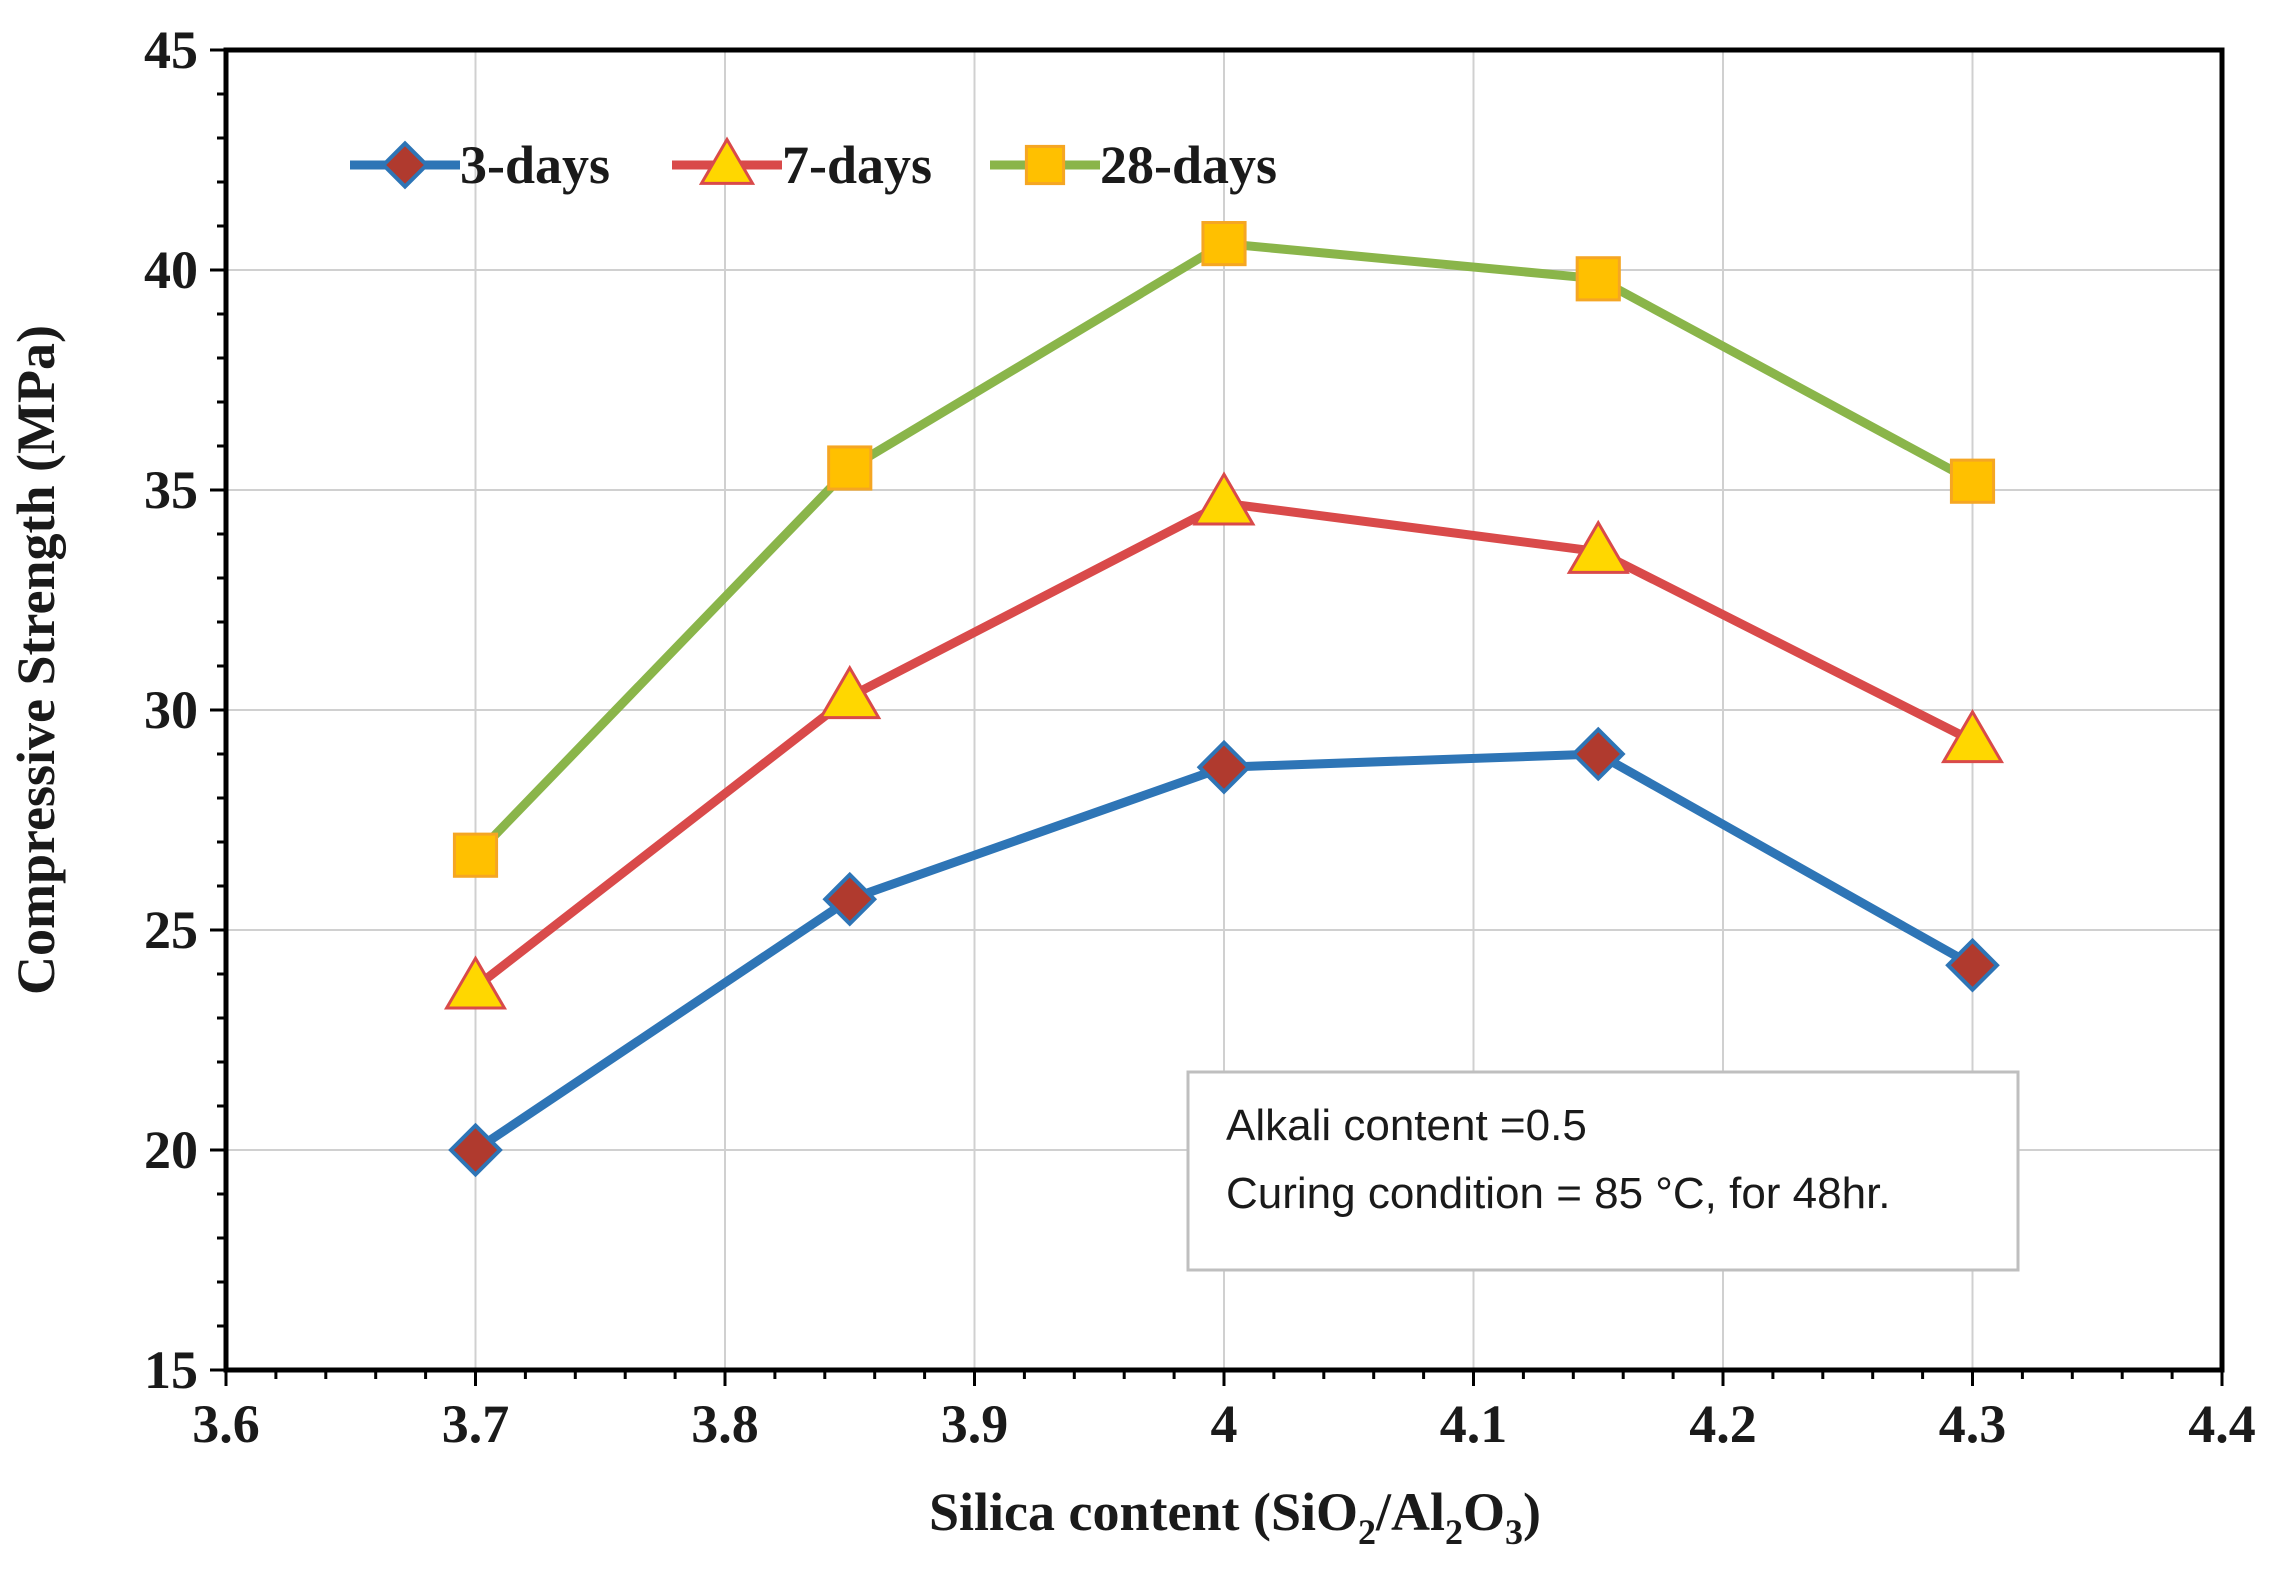 The width and height of the screenshot is (2276, 1571). I want to click on legend: 3-days 7-days 28-days, so click(813, 165).